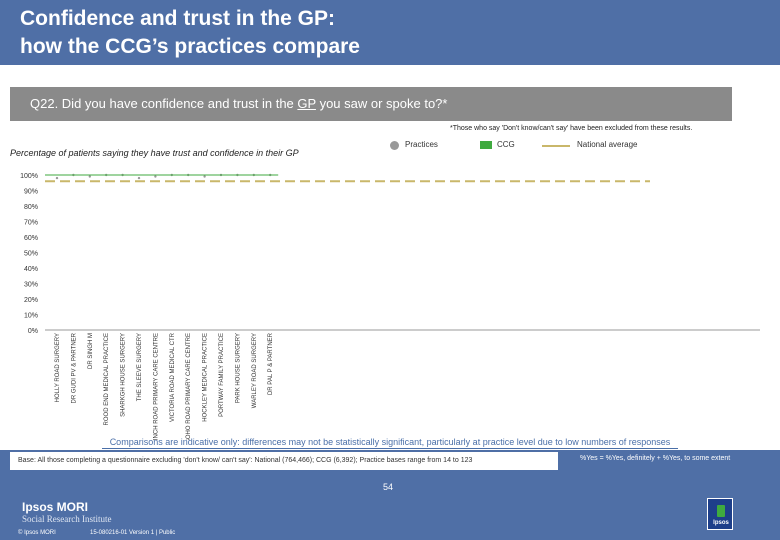  Describe the element at coordinates (421, 144) in the screenshot. I see `legend-practices-label: Practices` at that location.